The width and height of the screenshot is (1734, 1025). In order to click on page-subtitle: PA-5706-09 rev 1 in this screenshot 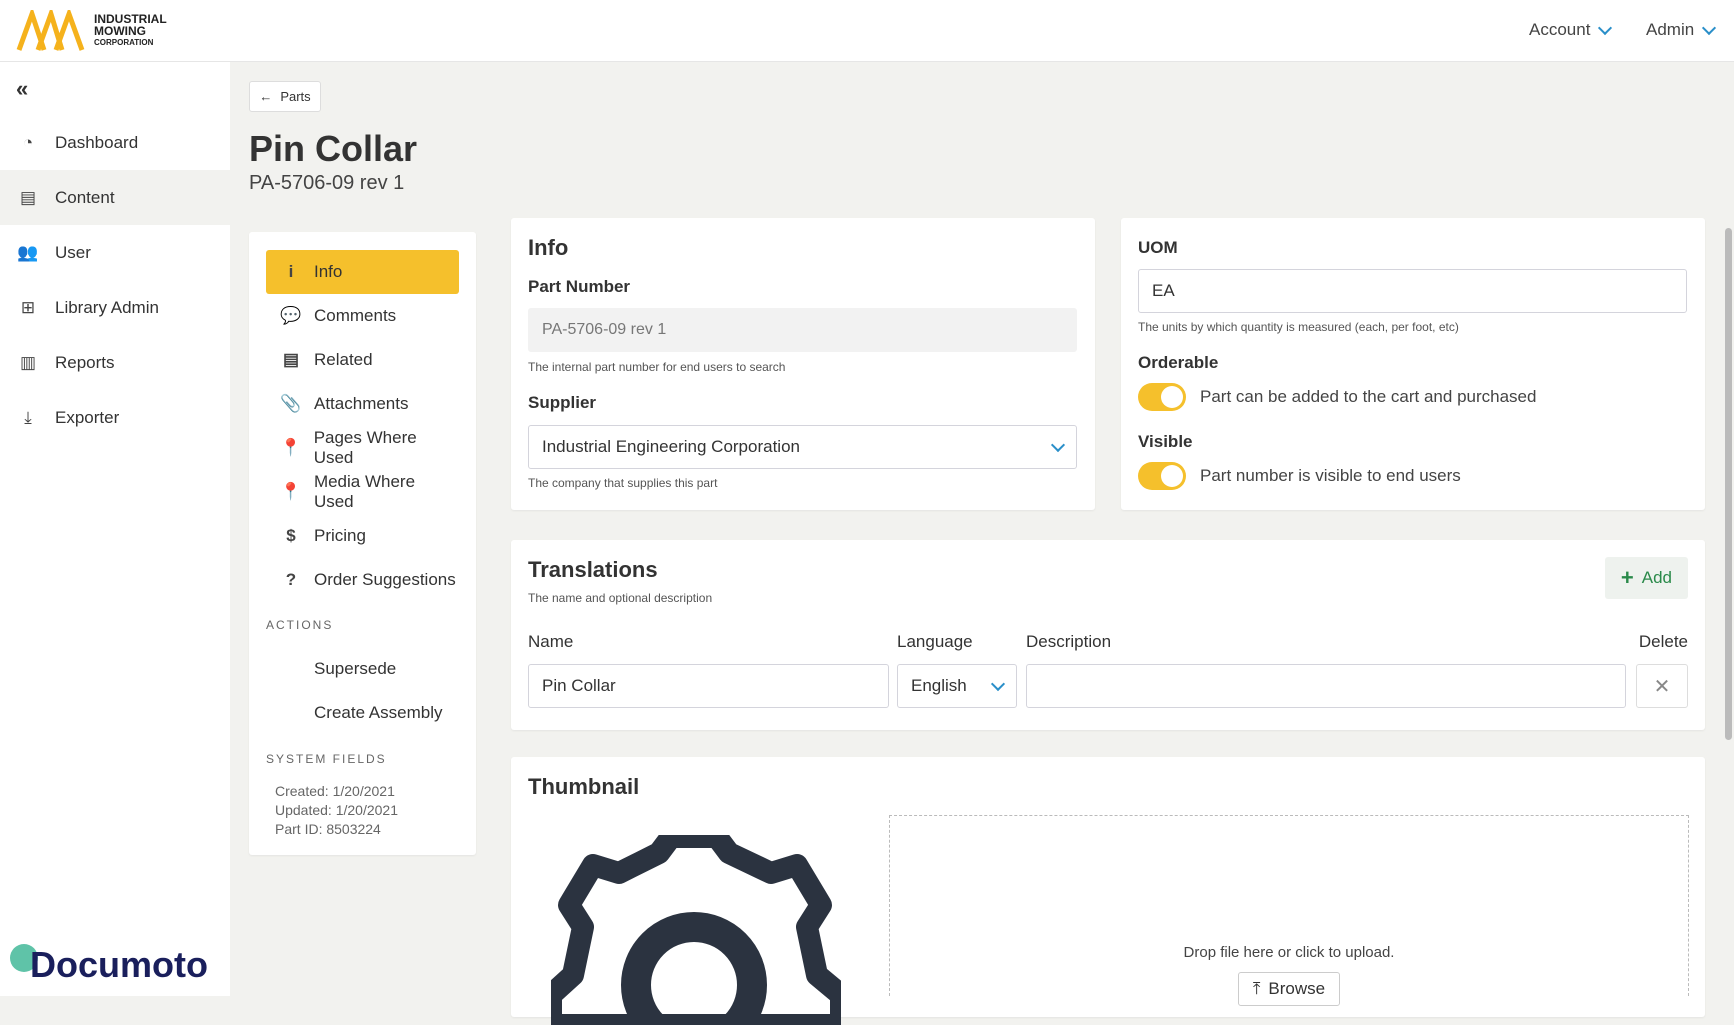, I will do `click(327, 183)`.